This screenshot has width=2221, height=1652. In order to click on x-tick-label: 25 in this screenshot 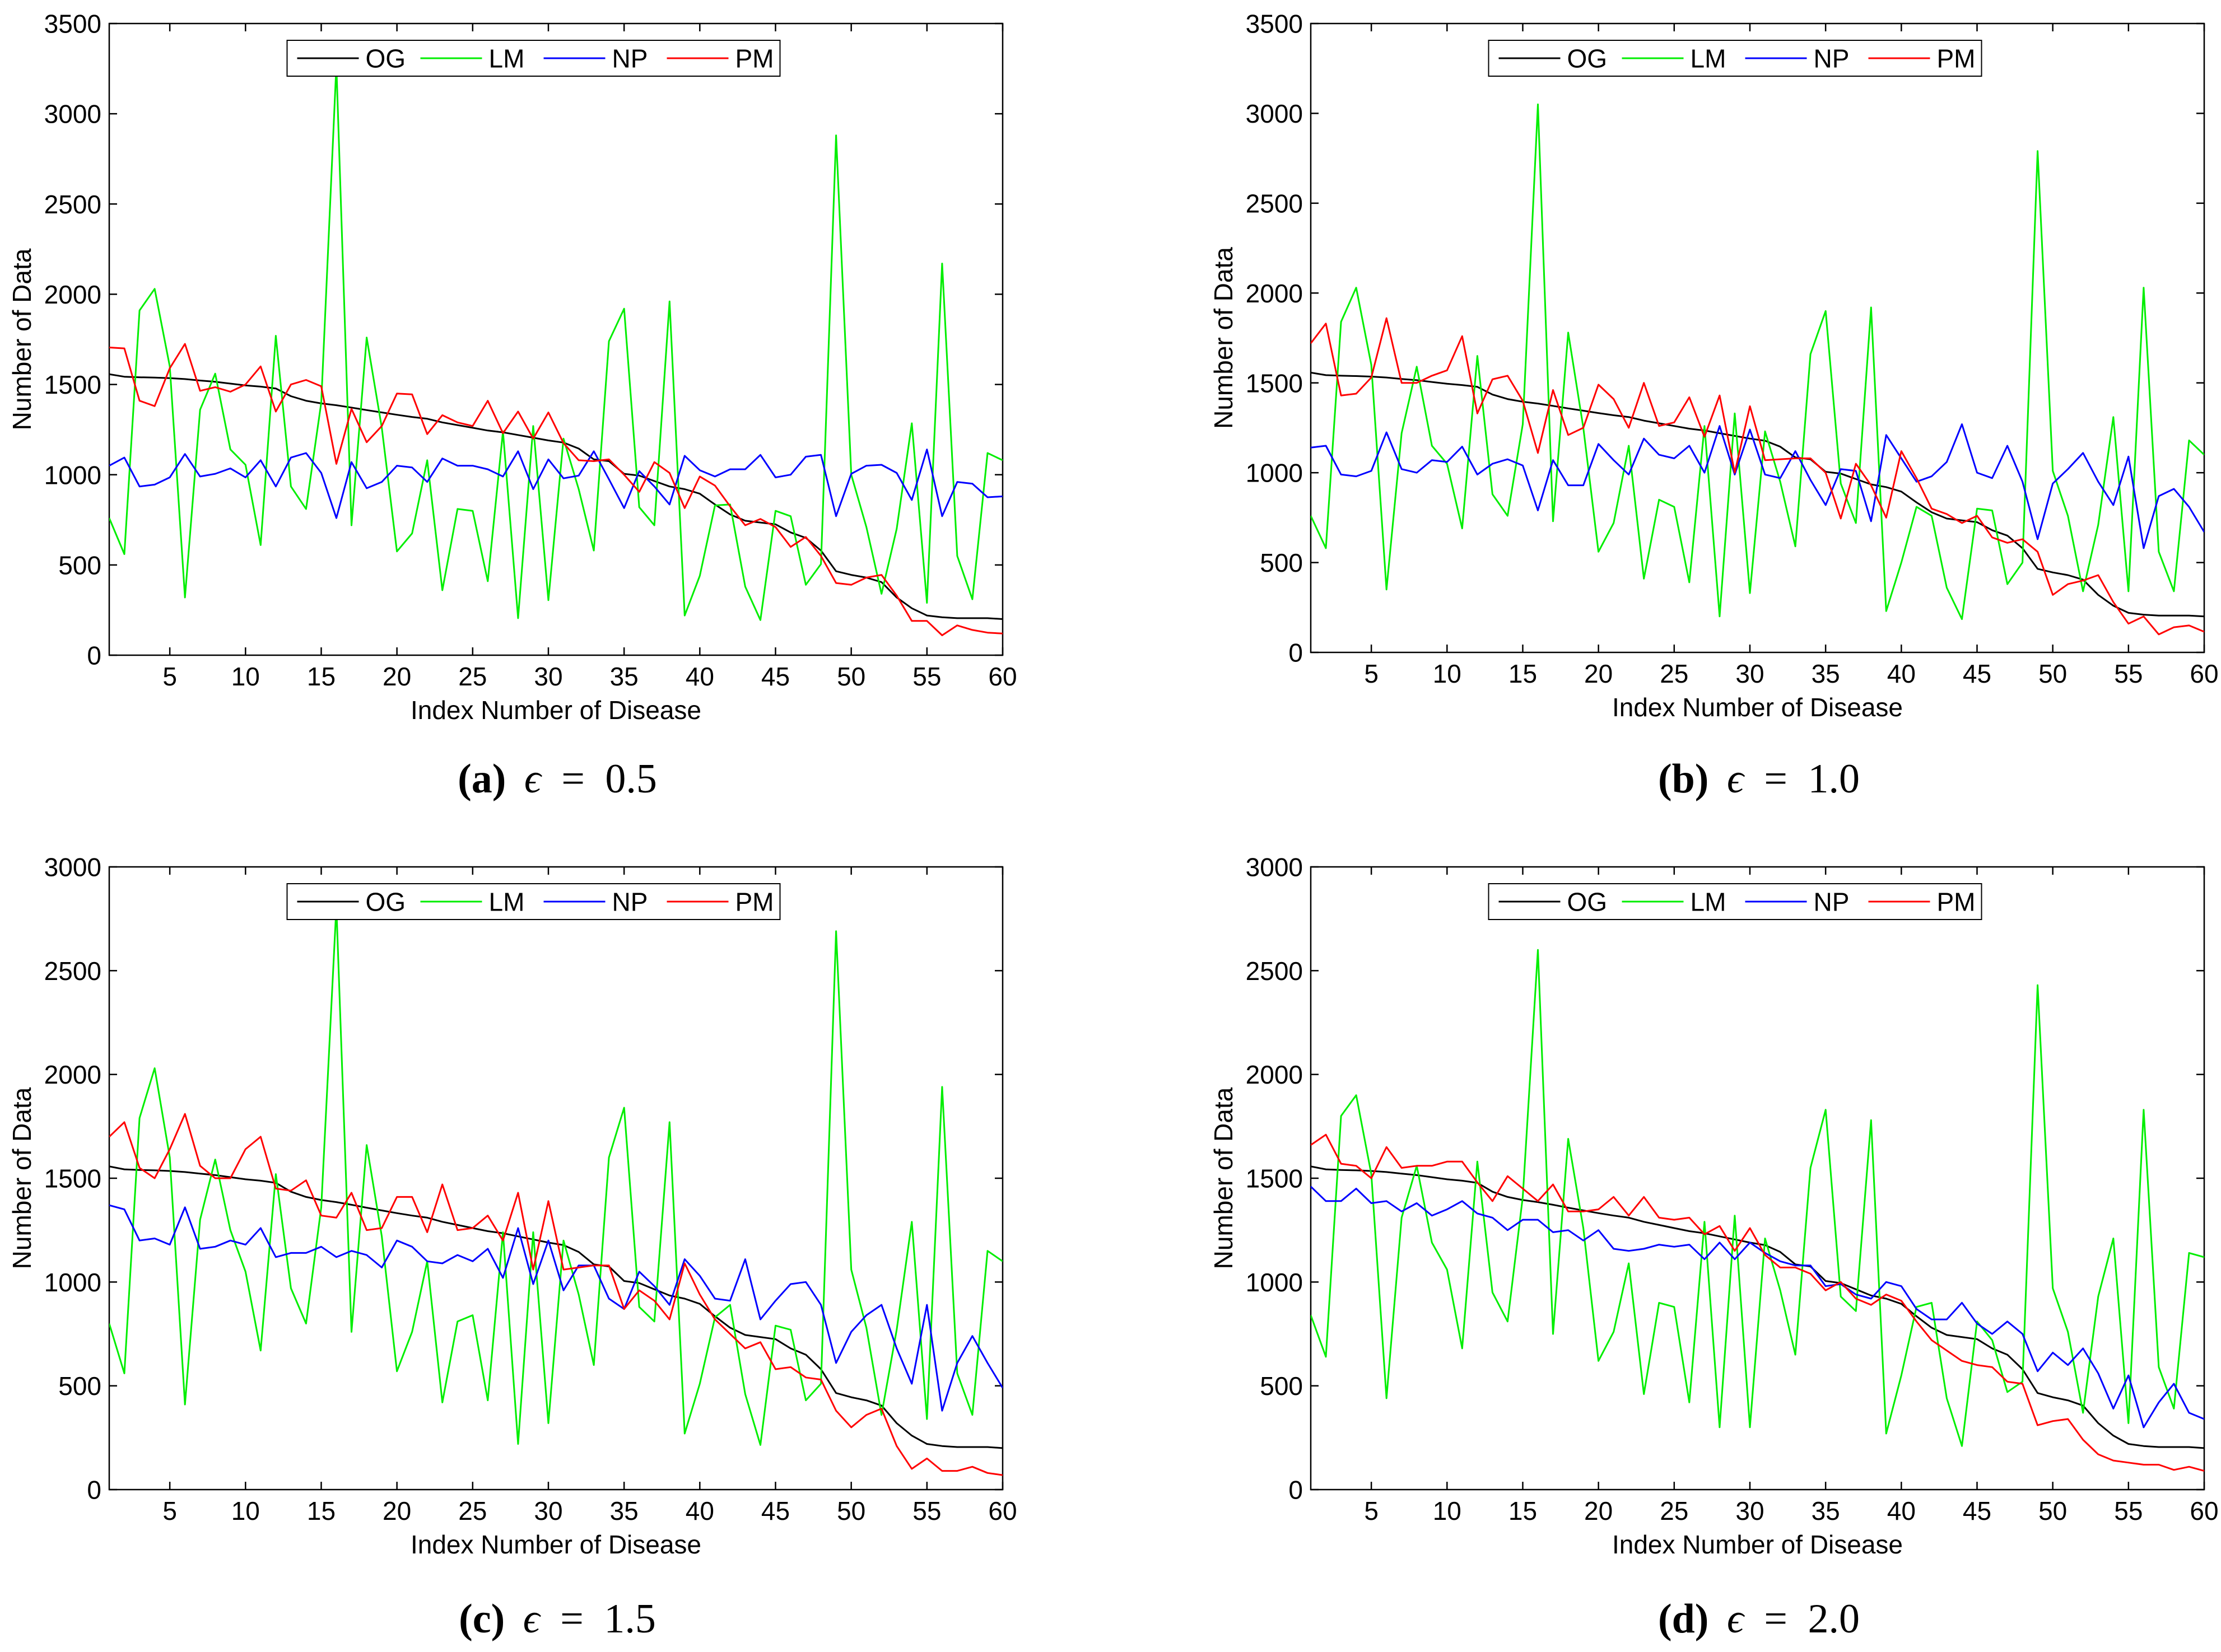, I will do `click(472, 1511)`.